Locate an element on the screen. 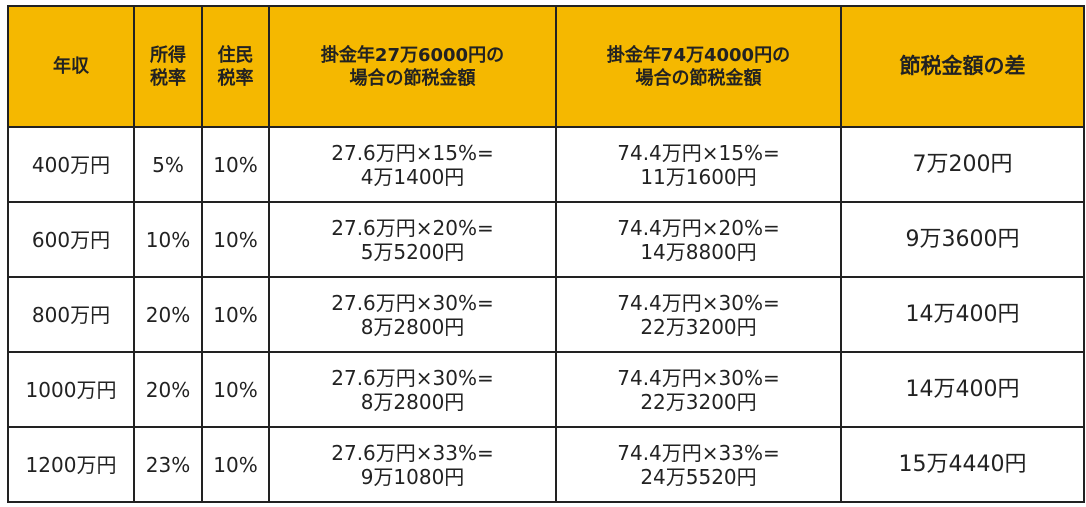 The width and height of the screenshot is (1086, 507). header-cell: 年収 is located at coordinates (71, 66).